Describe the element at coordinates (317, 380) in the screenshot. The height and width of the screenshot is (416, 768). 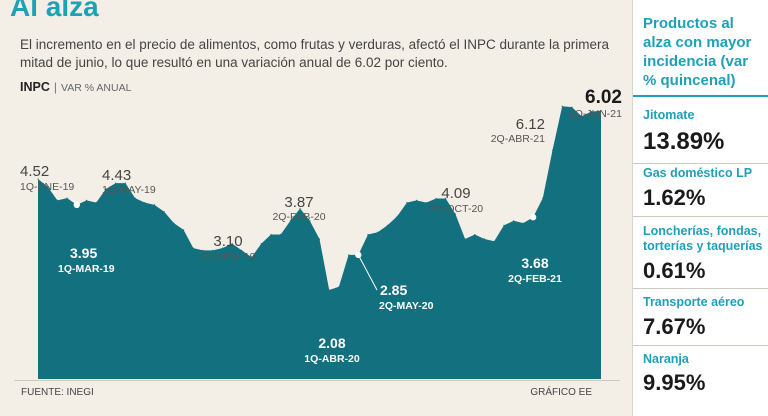
I see `bottom-divider` at that location.